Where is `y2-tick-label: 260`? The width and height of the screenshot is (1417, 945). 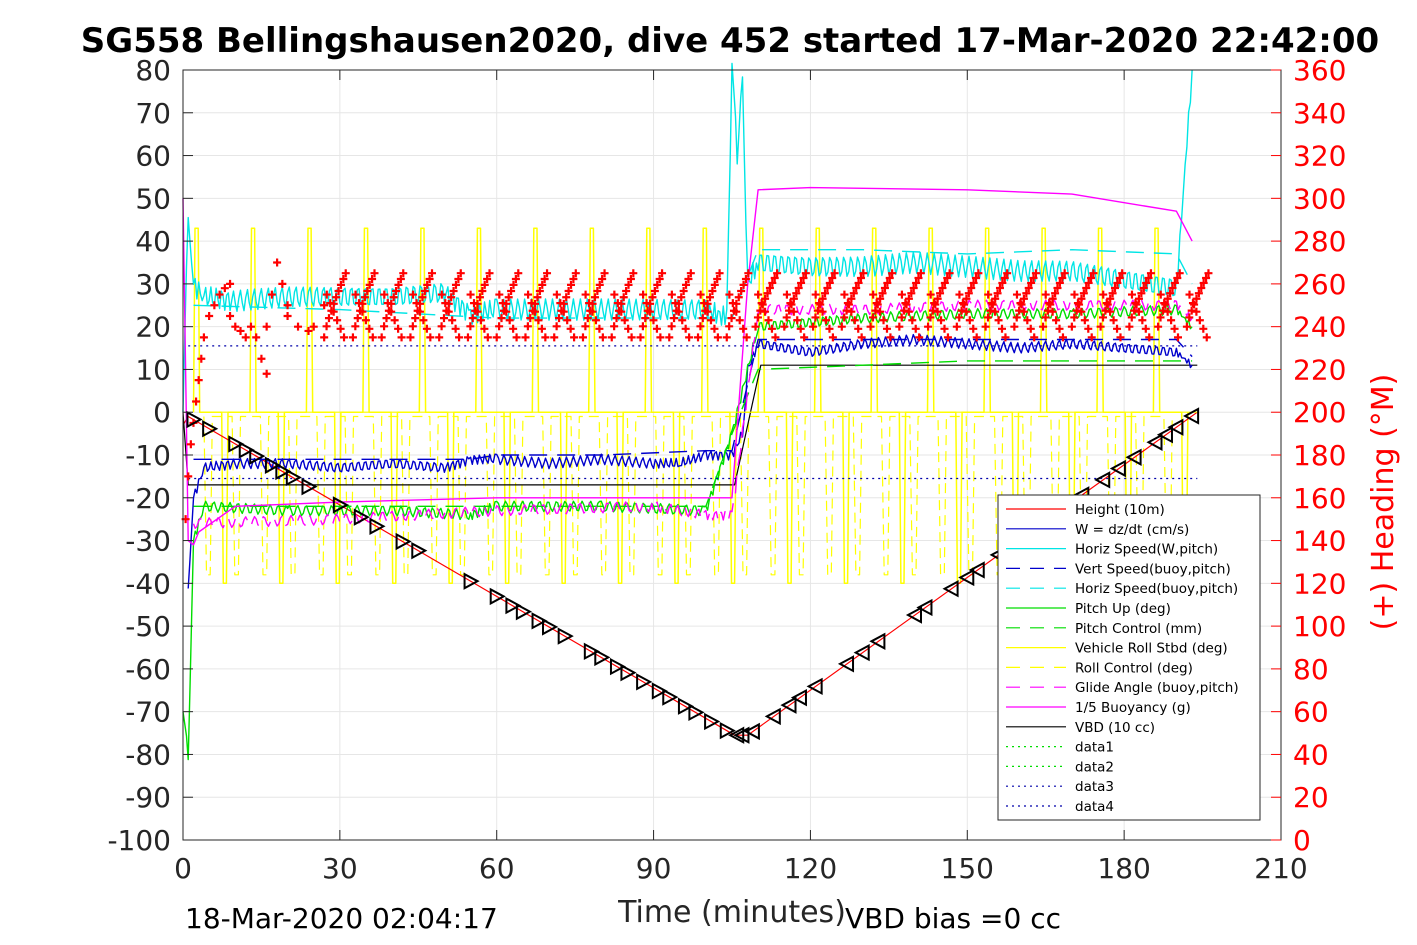 y2-tick-label: 260 is located at coordinates (1319, 284).